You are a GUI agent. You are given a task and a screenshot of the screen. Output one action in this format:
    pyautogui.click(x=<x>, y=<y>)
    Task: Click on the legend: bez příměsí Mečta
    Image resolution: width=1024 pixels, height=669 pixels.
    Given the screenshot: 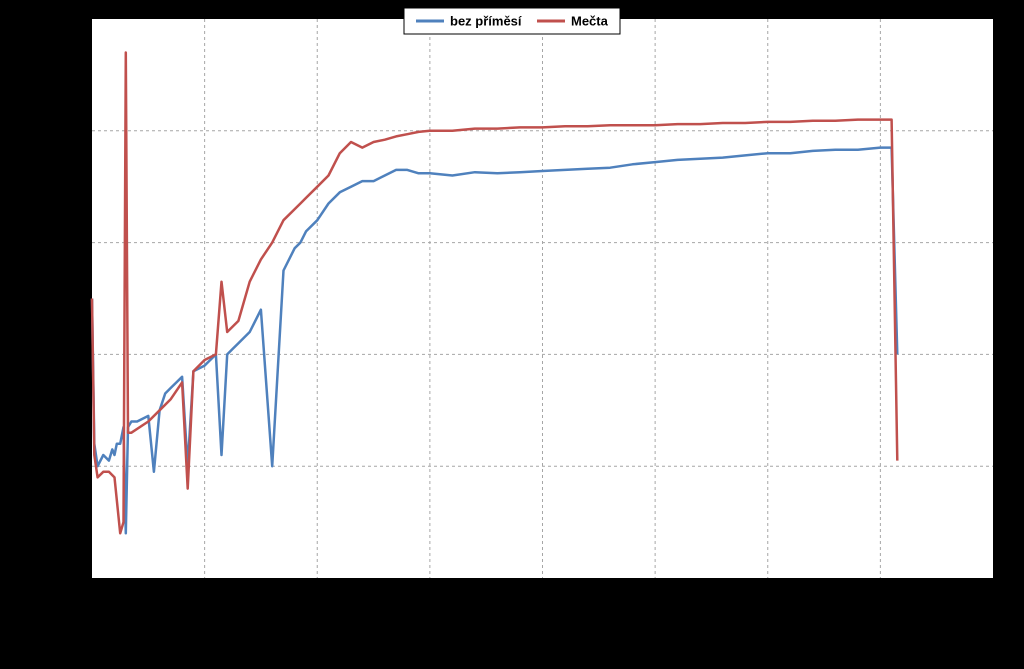 What is the action you would take?
    pyautogui.click(x=512, y=21)
    